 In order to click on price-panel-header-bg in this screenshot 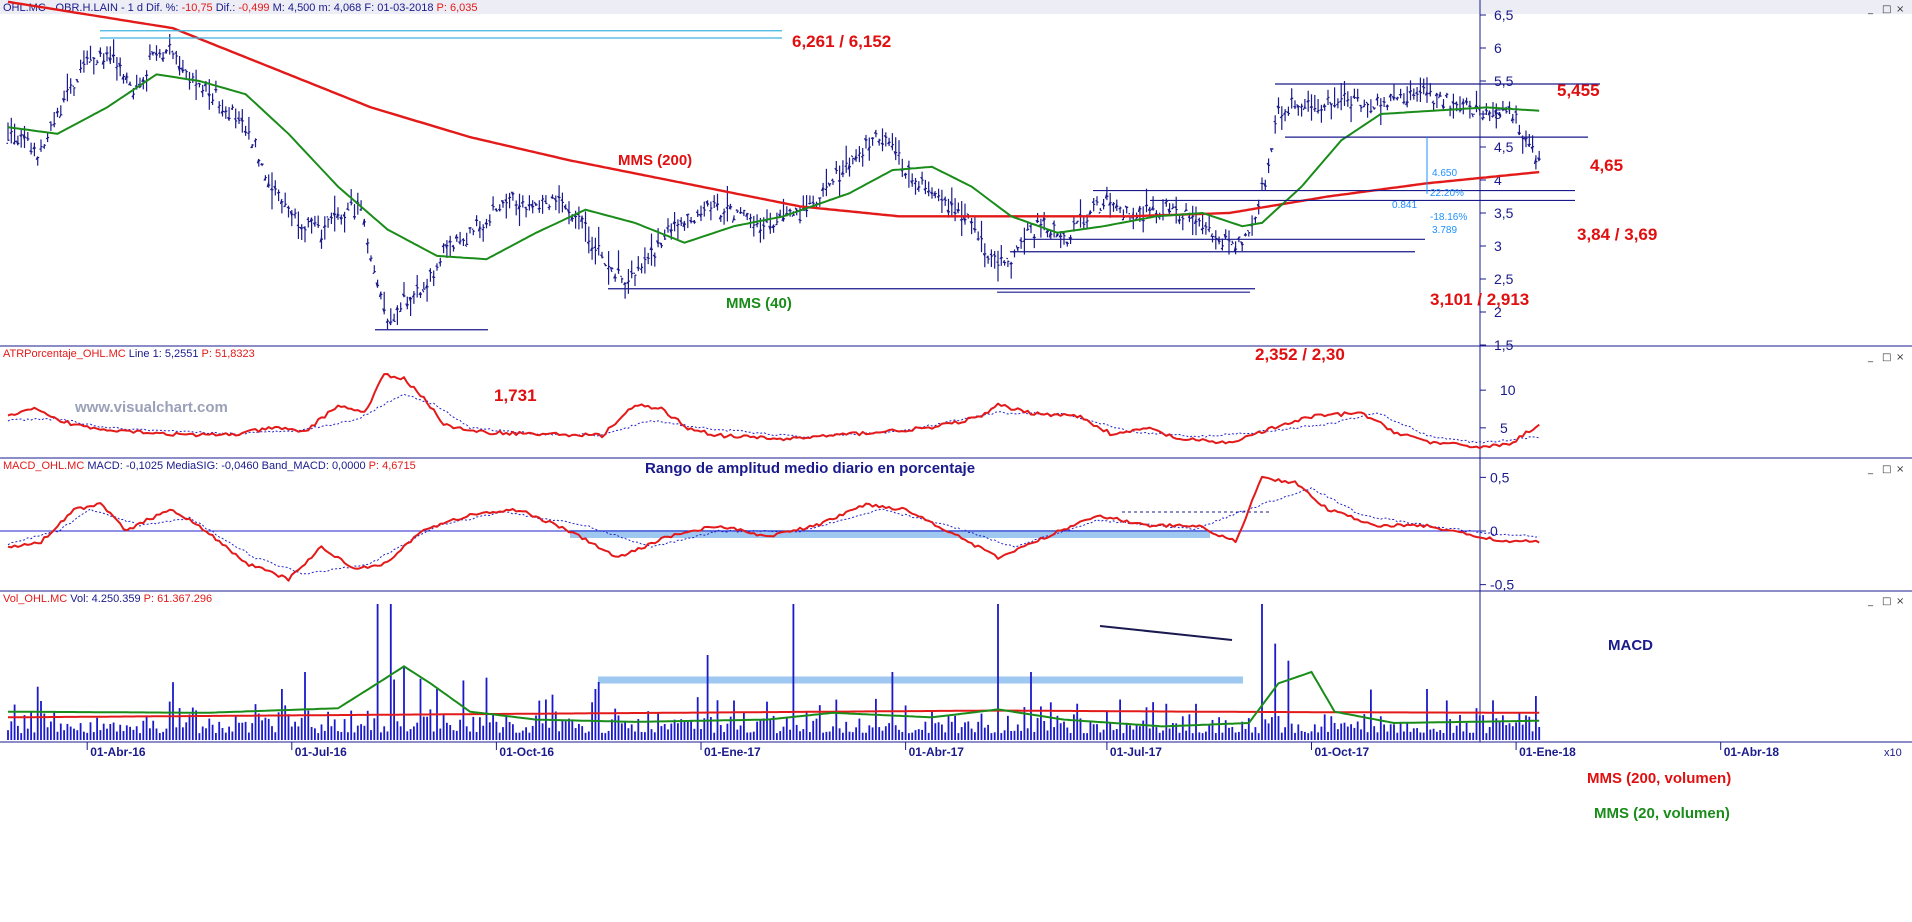, I will do `click(956, 7)`.